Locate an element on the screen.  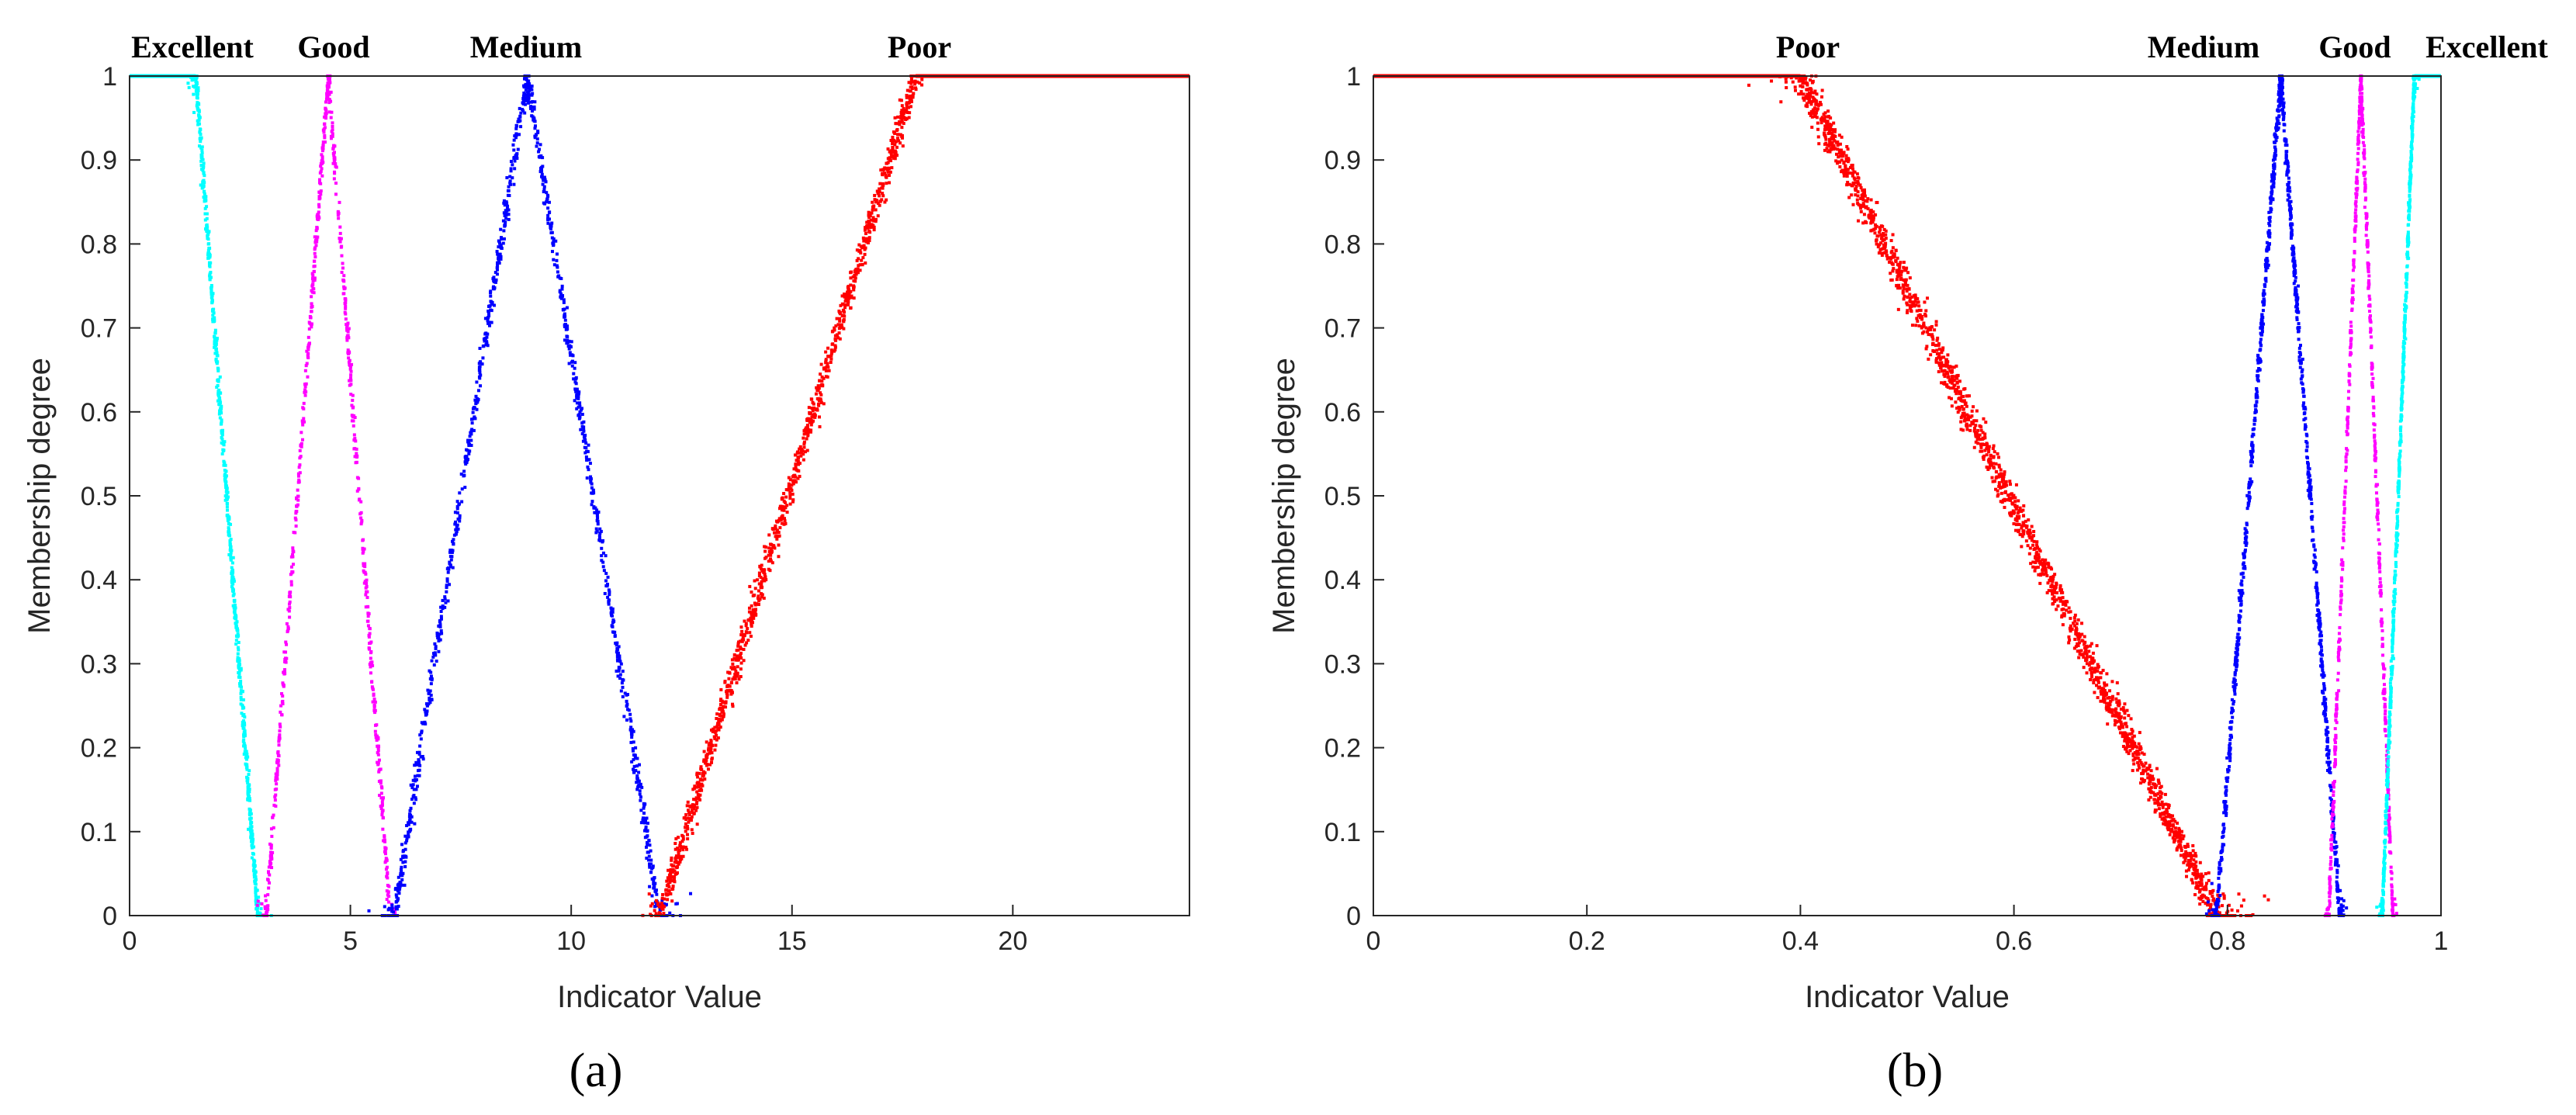
y-tick-label: 0.7 is located at coordinates (99, 329).